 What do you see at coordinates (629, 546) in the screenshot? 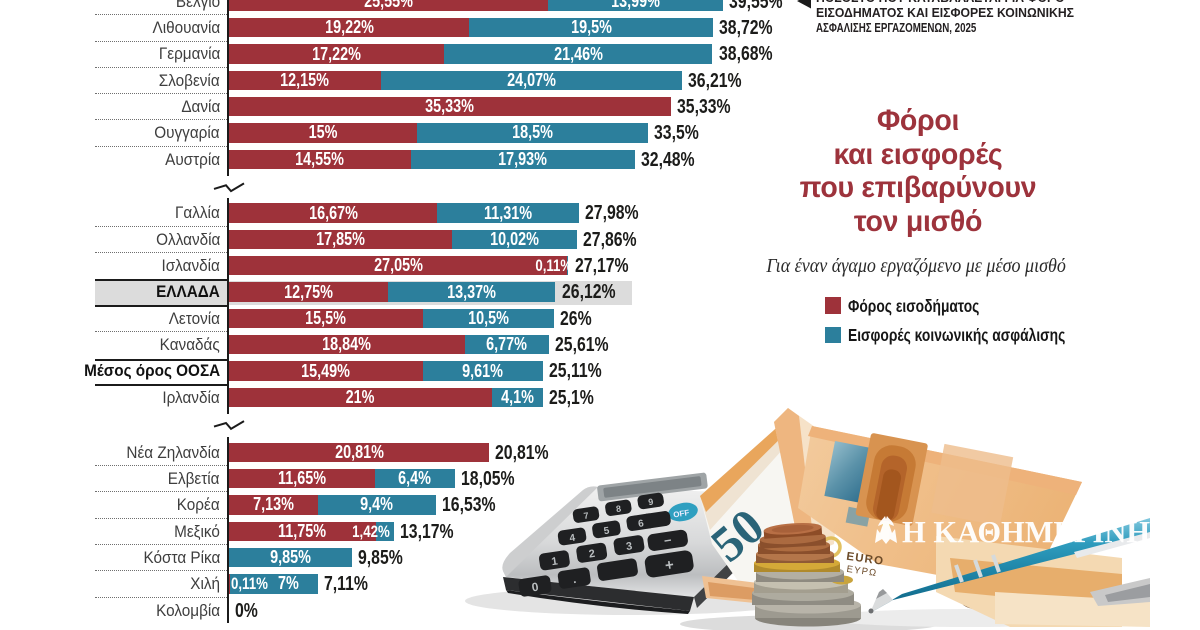
I see `svg-text: 3` at bounding box center [629, 546].